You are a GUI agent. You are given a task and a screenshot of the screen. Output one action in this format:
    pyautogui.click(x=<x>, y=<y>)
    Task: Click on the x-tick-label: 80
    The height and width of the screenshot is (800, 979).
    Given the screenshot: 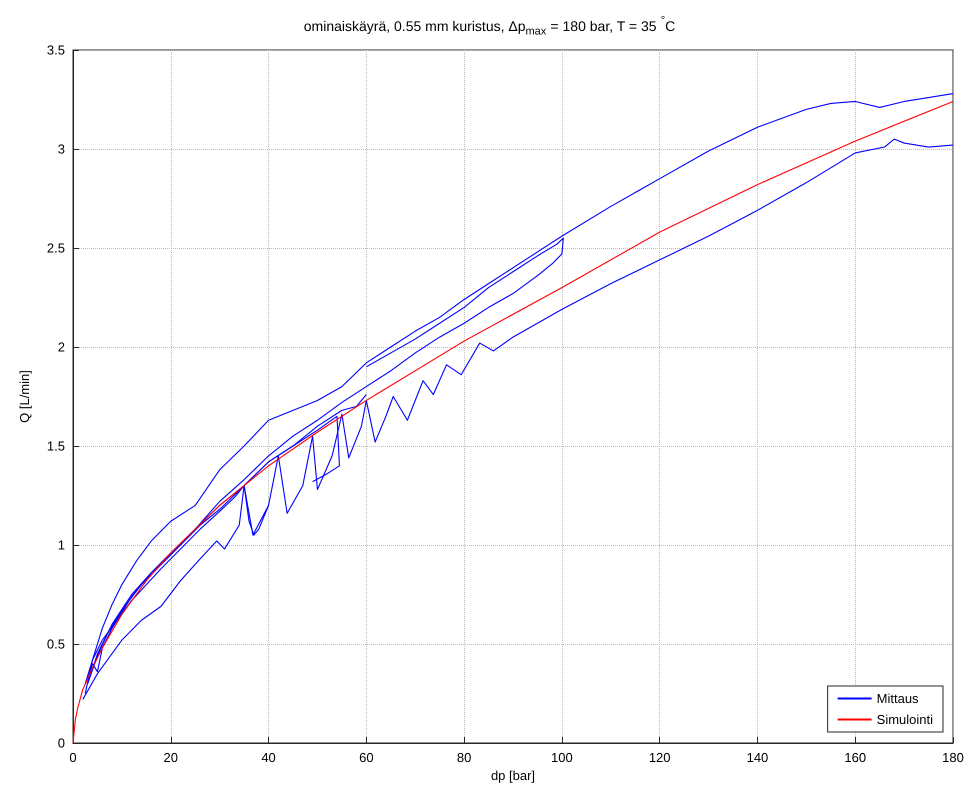 What is the action you would take?
    pyautogui.click(x=464, y=757)
    